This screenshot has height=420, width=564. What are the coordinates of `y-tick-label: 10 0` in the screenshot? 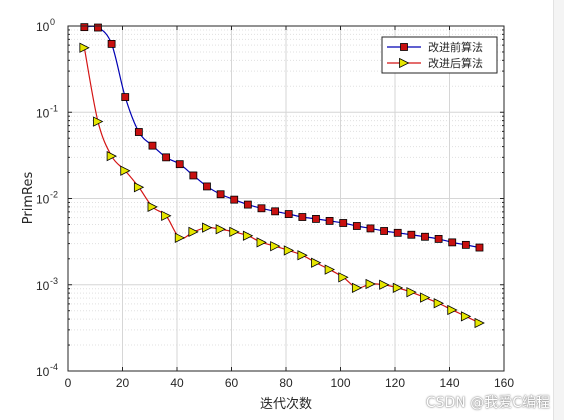 It's located at (45, 25).